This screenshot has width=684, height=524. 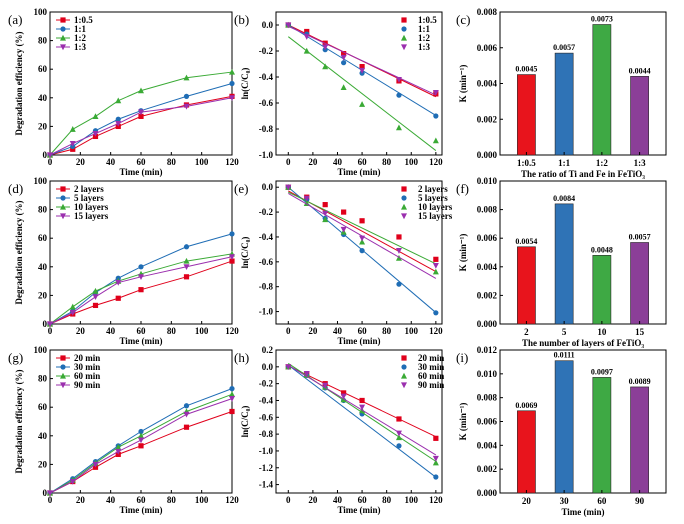 I want to click on bar-value-label: 0.0048, so click(x=602, y=249).